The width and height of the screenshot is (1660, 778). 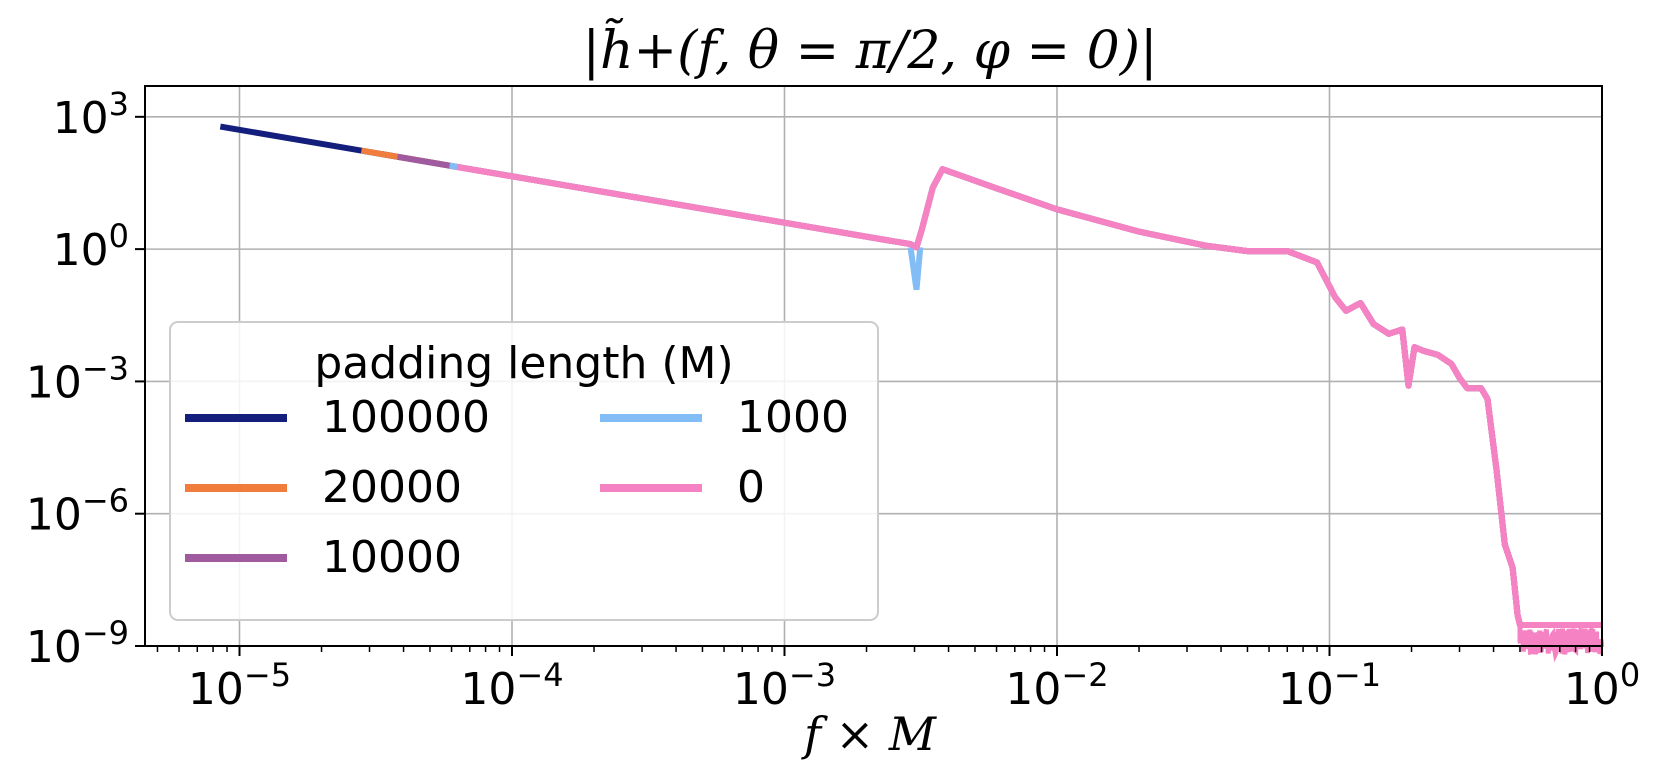 What do you see at coordinates (77, 378) in the screenshot?
I see `y-tick-label: 10⁻³` at bounding box center [77, 378].